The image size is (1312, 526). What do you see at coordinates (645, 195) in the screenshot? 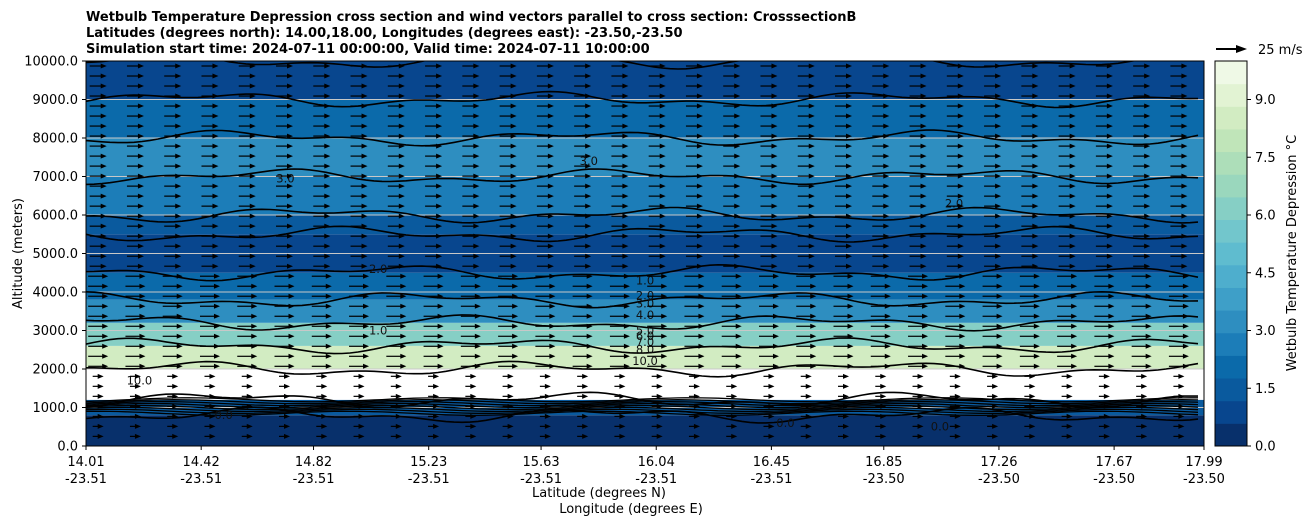
I see `contour-band` at bounding box center [645, 195].